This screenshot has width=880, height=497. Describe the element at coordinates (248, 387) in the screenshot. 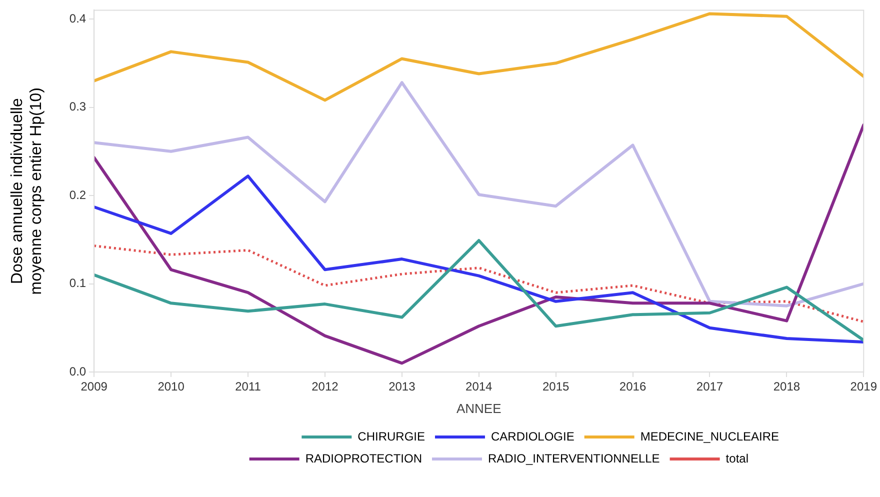

I see `x-tick-label: 2011` at that location.